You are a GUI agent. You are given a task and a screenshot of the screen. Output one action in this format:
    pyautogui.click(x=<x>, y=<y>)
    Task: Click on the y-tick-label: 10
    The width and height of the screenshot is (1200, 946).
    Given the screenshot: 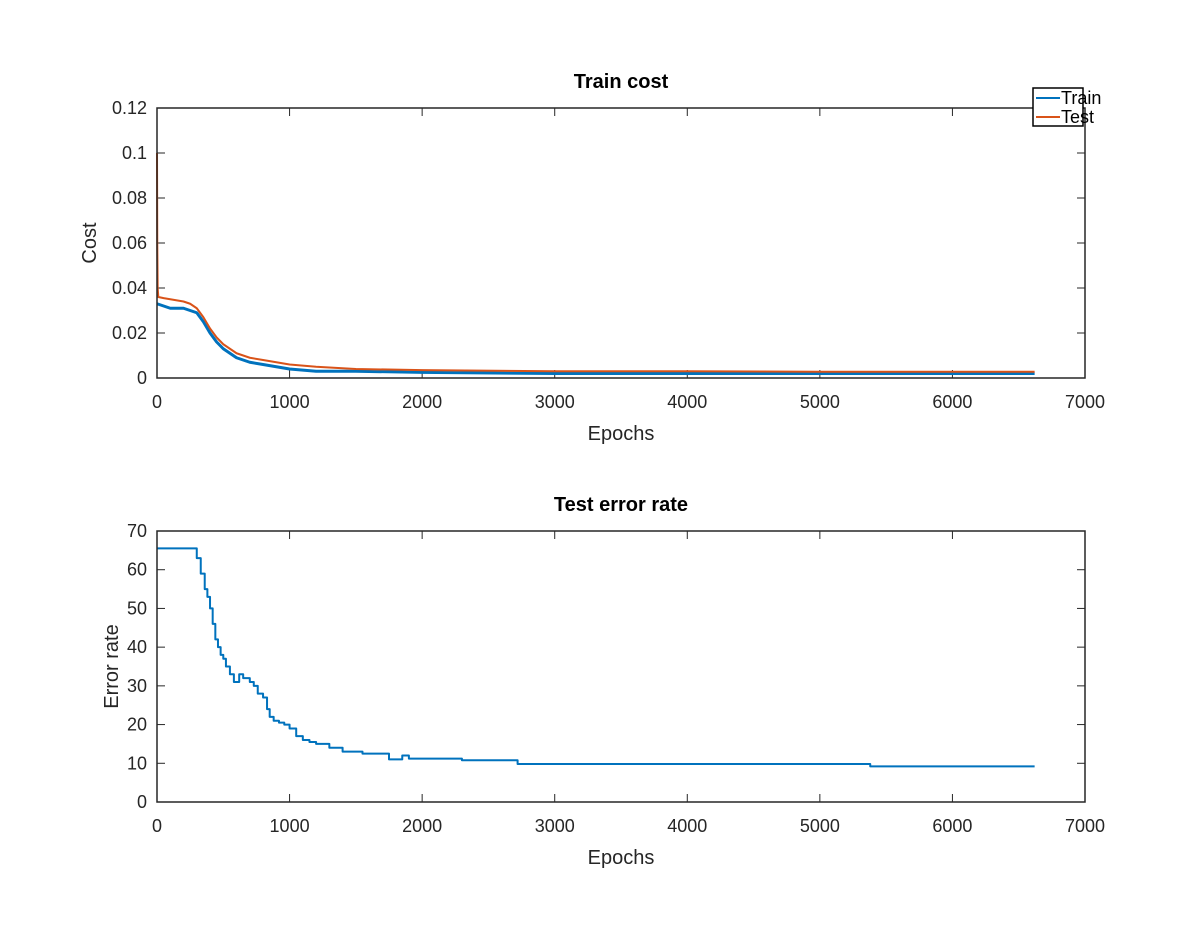 What is the action you would take?
    pyautogui.click(x=137, y=763)
    